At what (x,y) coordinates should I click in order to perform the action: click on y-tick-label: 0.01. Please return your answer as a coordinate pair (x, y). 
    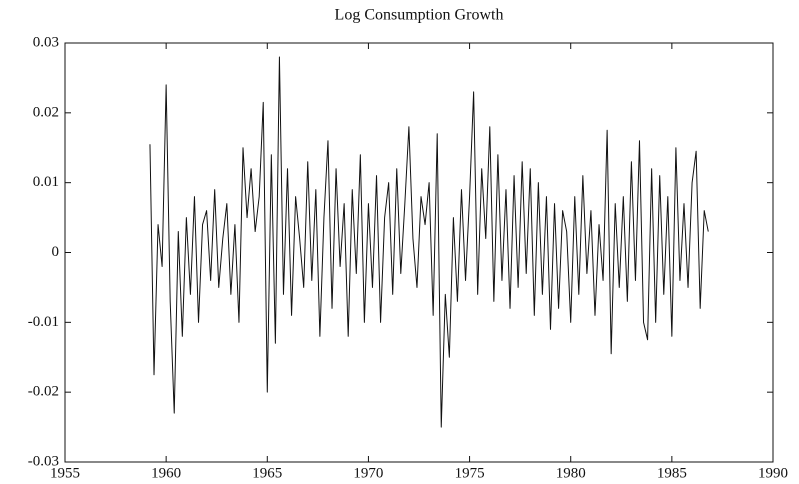
    Looking at the image, I should click on (46, 182).